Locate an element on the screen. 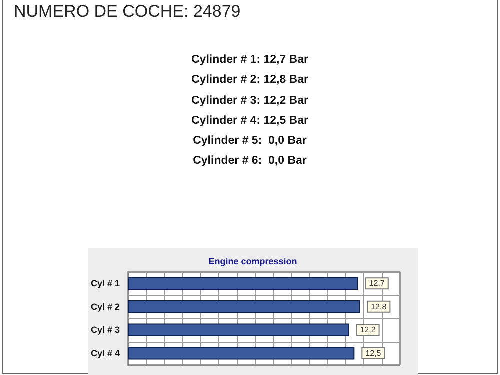 This screenshot has height=375, width=500. y-tick-label: Cyl # 2 is located at coordinates (105, 307).